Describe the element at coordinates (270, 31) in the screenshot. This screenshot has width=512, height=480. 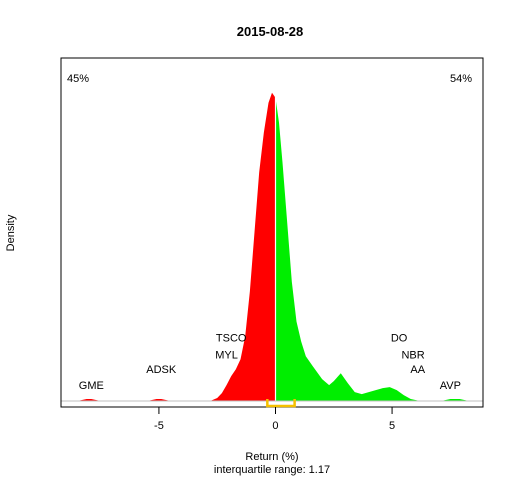
I see `chart-title: 2015-08-28` at that location.